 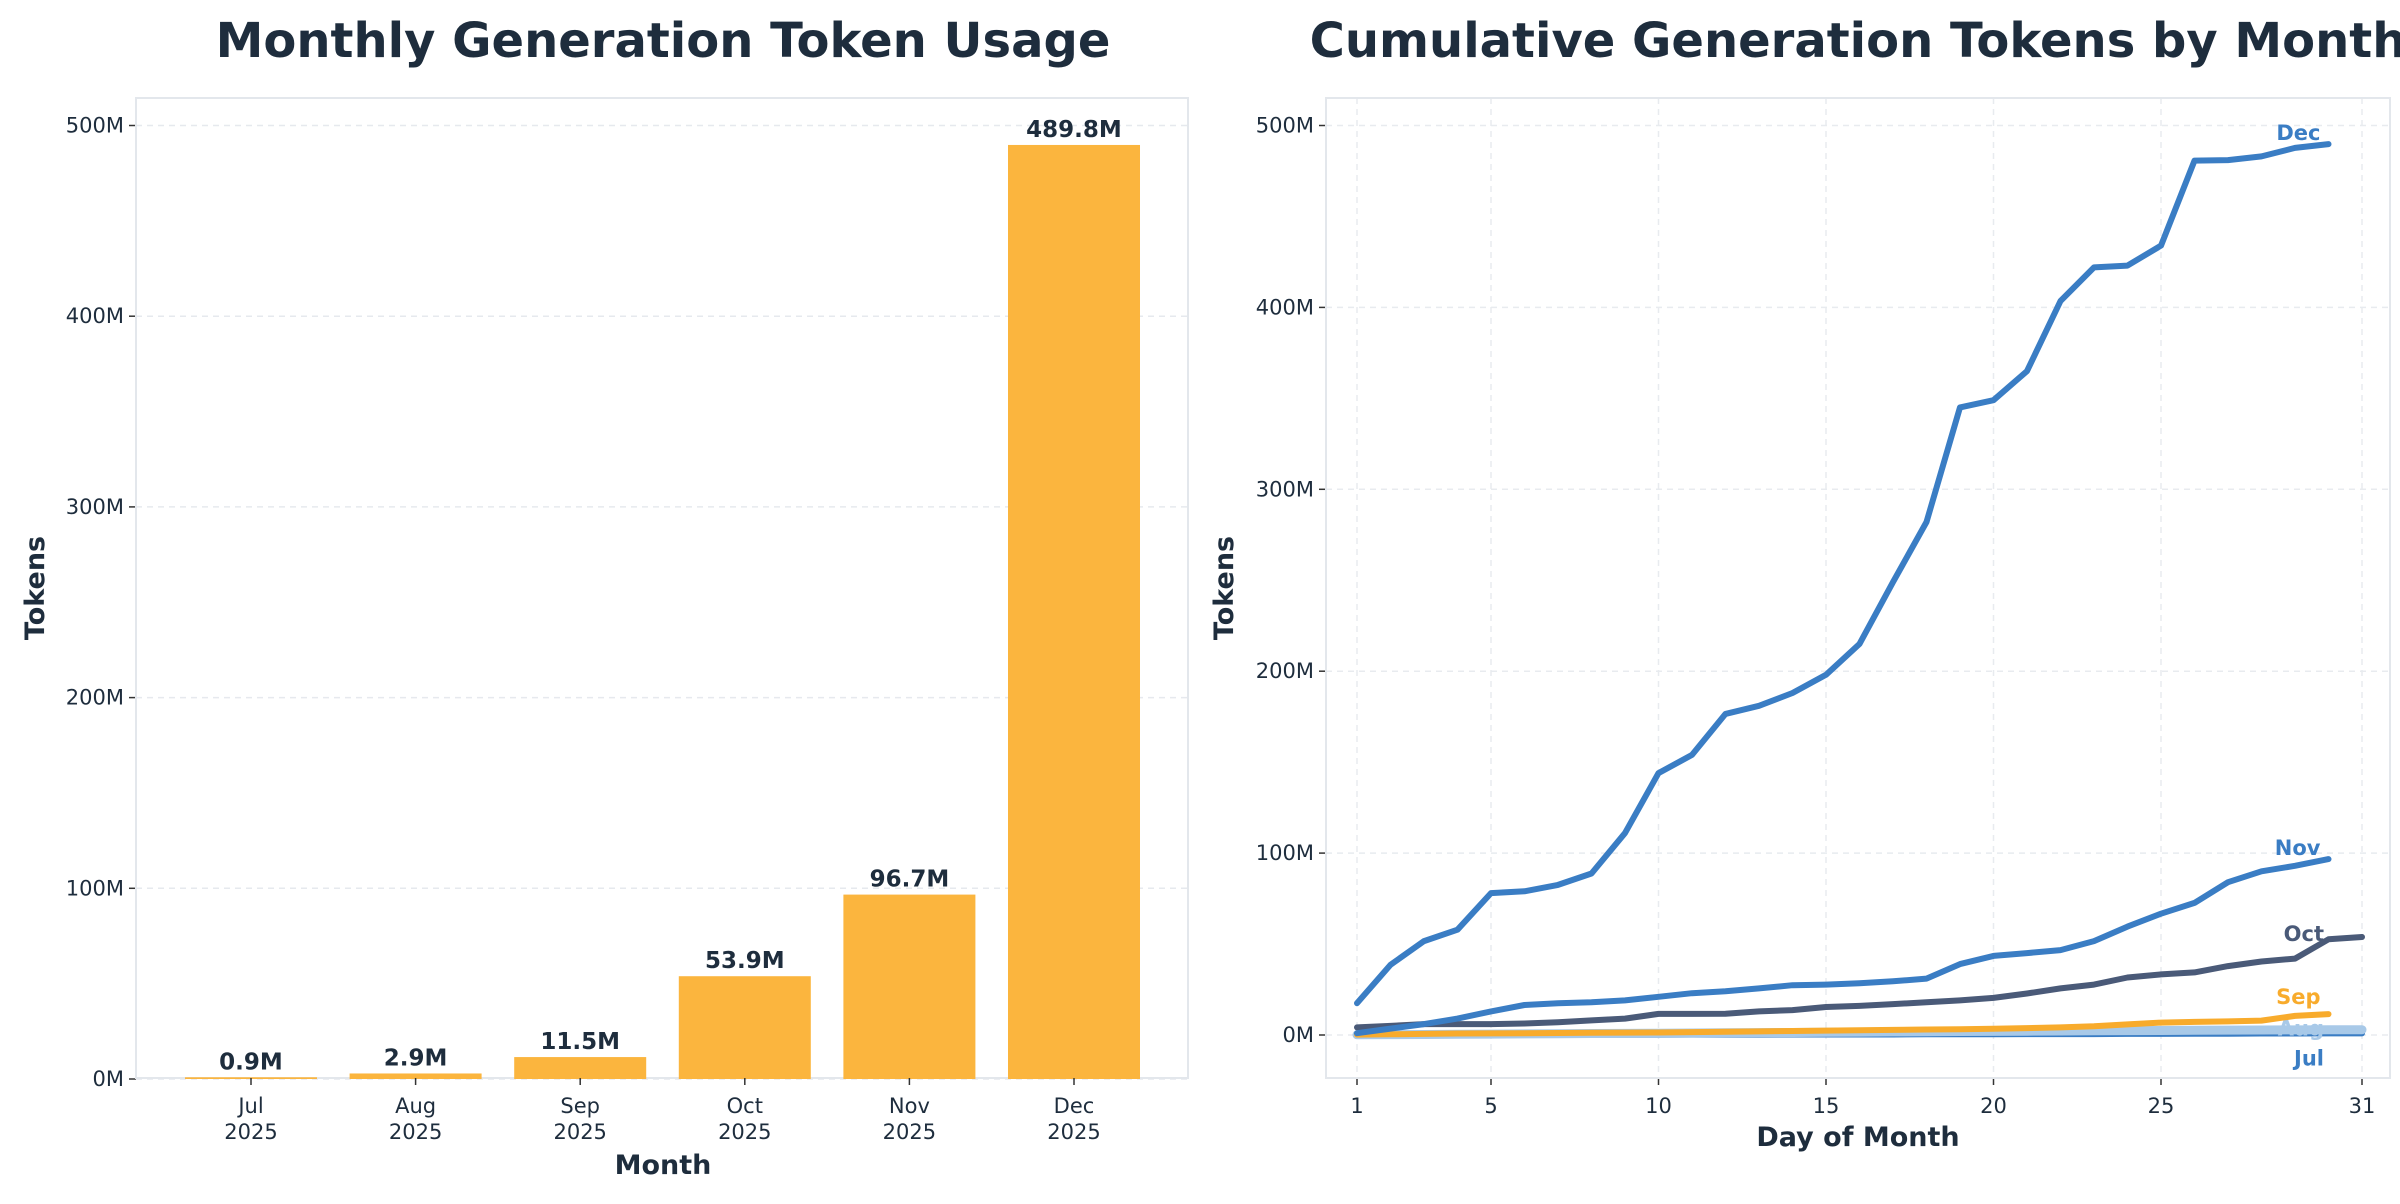 What do you see at coordinates (1490, 1106) in the screenshot?
I see `x-tick-label: 5` at bounding box center [1490, 1106].